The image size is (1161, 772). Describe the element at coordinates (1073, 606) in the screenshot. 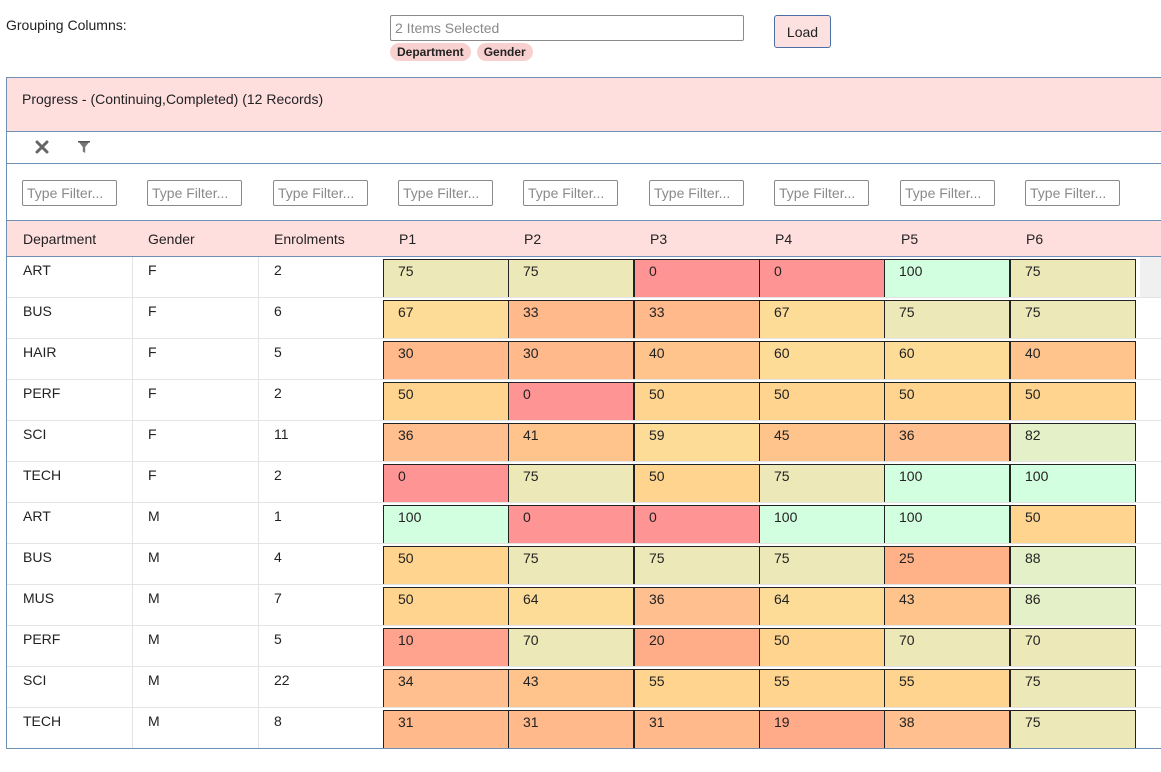

I see `cell-p6: 86` at that location.